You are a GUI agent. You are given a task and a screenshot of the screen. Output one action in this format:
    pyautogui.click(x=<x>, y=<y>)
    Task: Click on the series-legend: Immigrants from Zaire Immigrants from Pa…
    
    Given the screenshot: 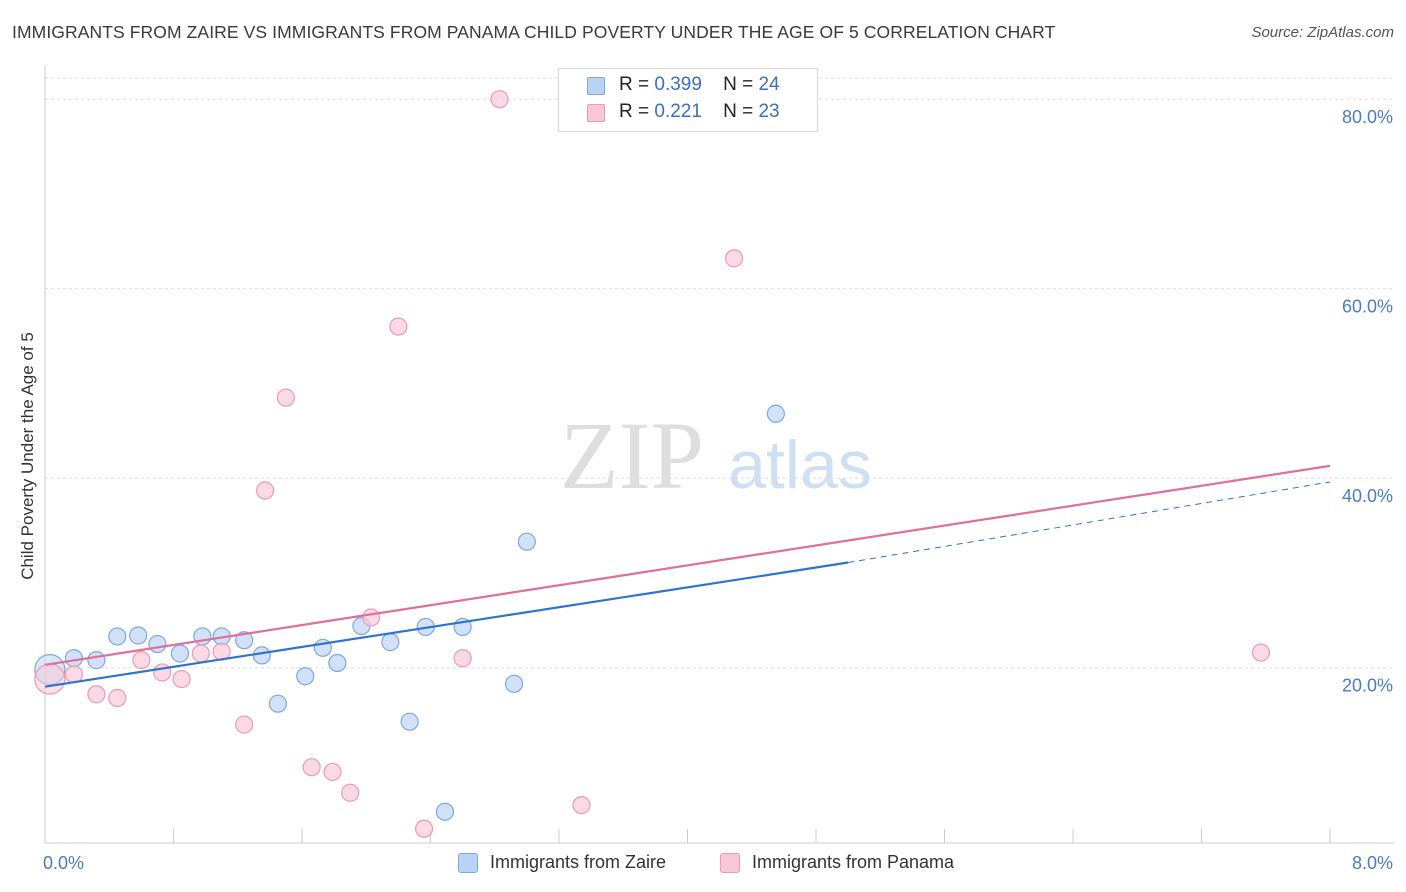 What is the action you would take?
    pyautogui.click(x=703, y=865)
    